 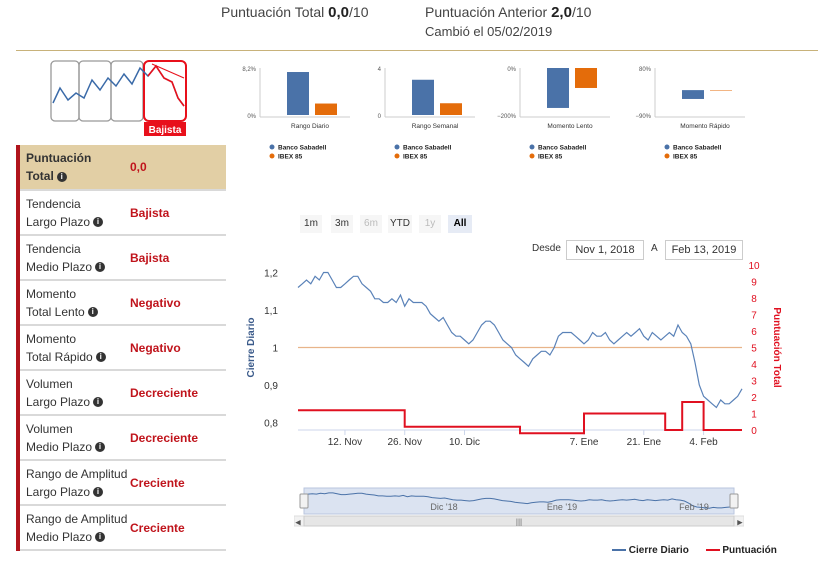 I want to click on navigator-svg: Dic '18 Ene '19 Feb '19 ||| ◀ ▶, so click(x=519, y=507).